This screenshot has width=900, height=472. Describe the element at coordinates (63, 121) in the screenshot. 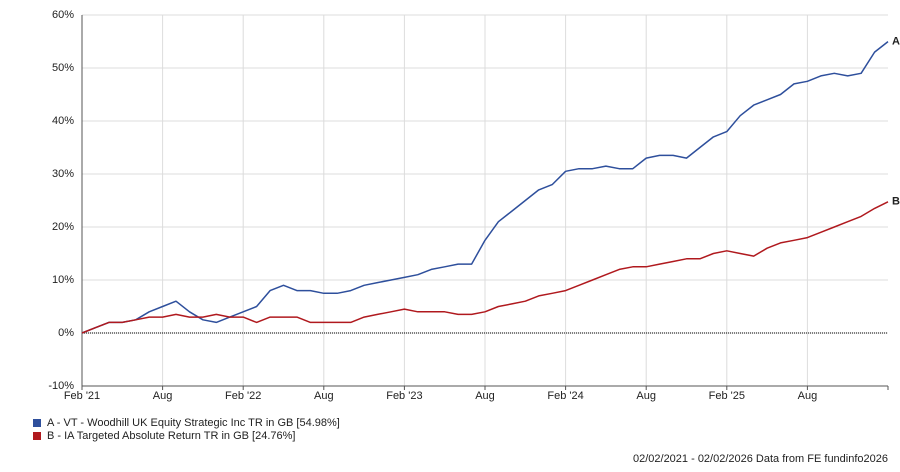

I see `y-tick-label: 40%` at that location.